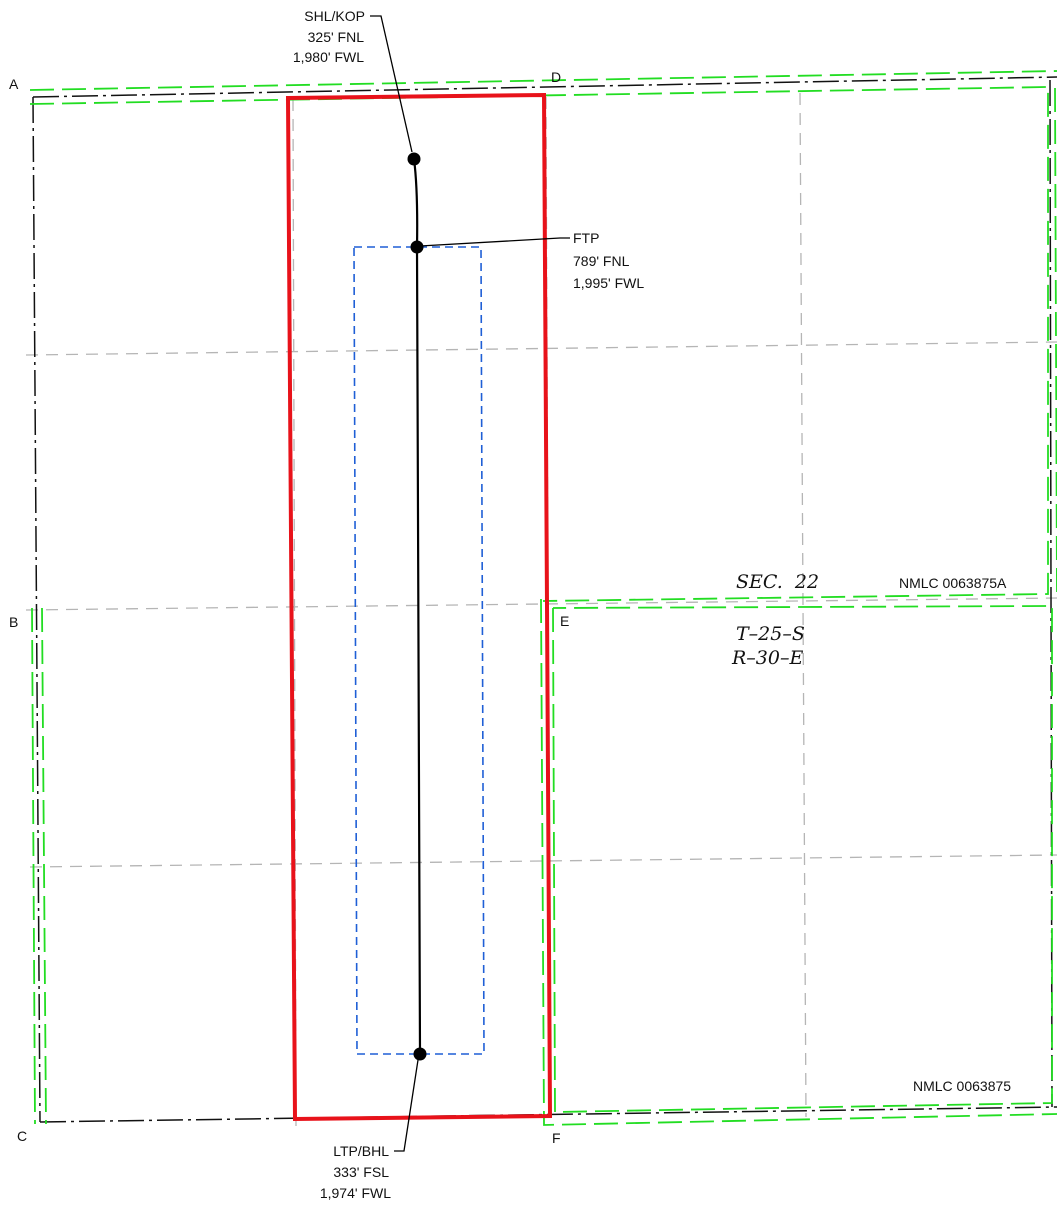 This screenshot has width=1057, height=1213. Describe the element at coordinates (420, 1054) in the screenshot. I see `ltp-bhl-point` at that location.